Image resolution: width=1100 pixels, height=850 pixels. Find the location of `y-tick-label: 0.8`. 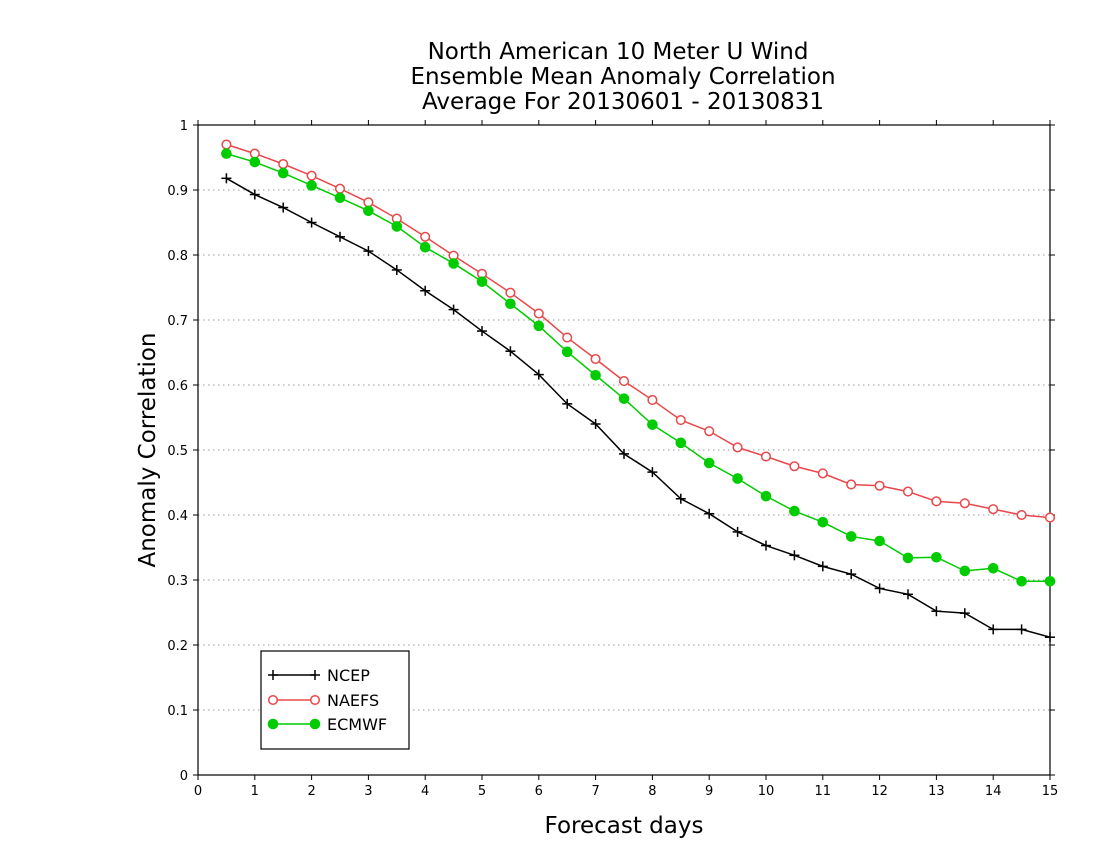

y-tick-label: 0.8 is located at coordinates (177, 256).